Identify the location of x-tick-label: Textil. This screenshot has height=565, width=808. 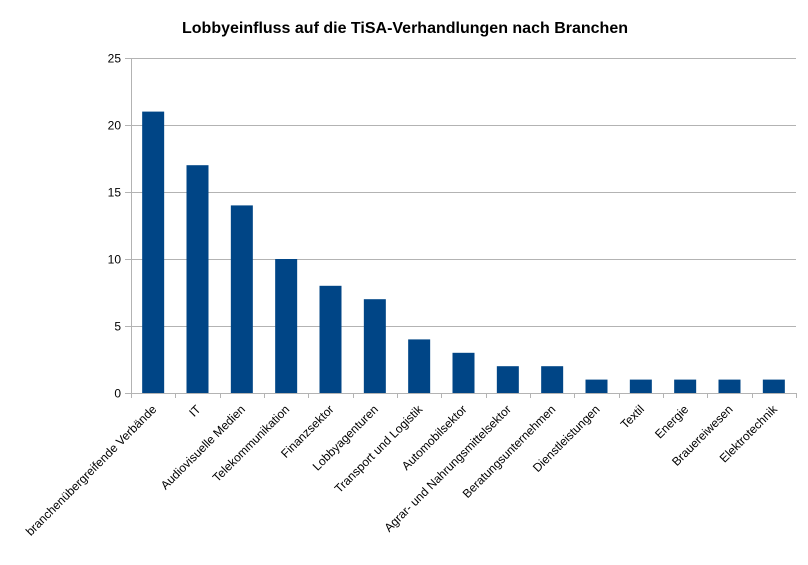
(632, 416).